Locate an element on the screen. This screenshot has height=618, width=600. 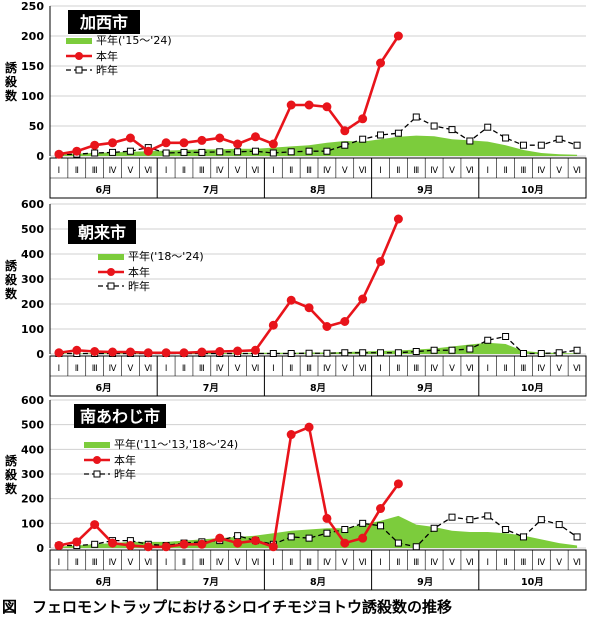
y-tick-label: 500 is located at coordinates (32, 229).